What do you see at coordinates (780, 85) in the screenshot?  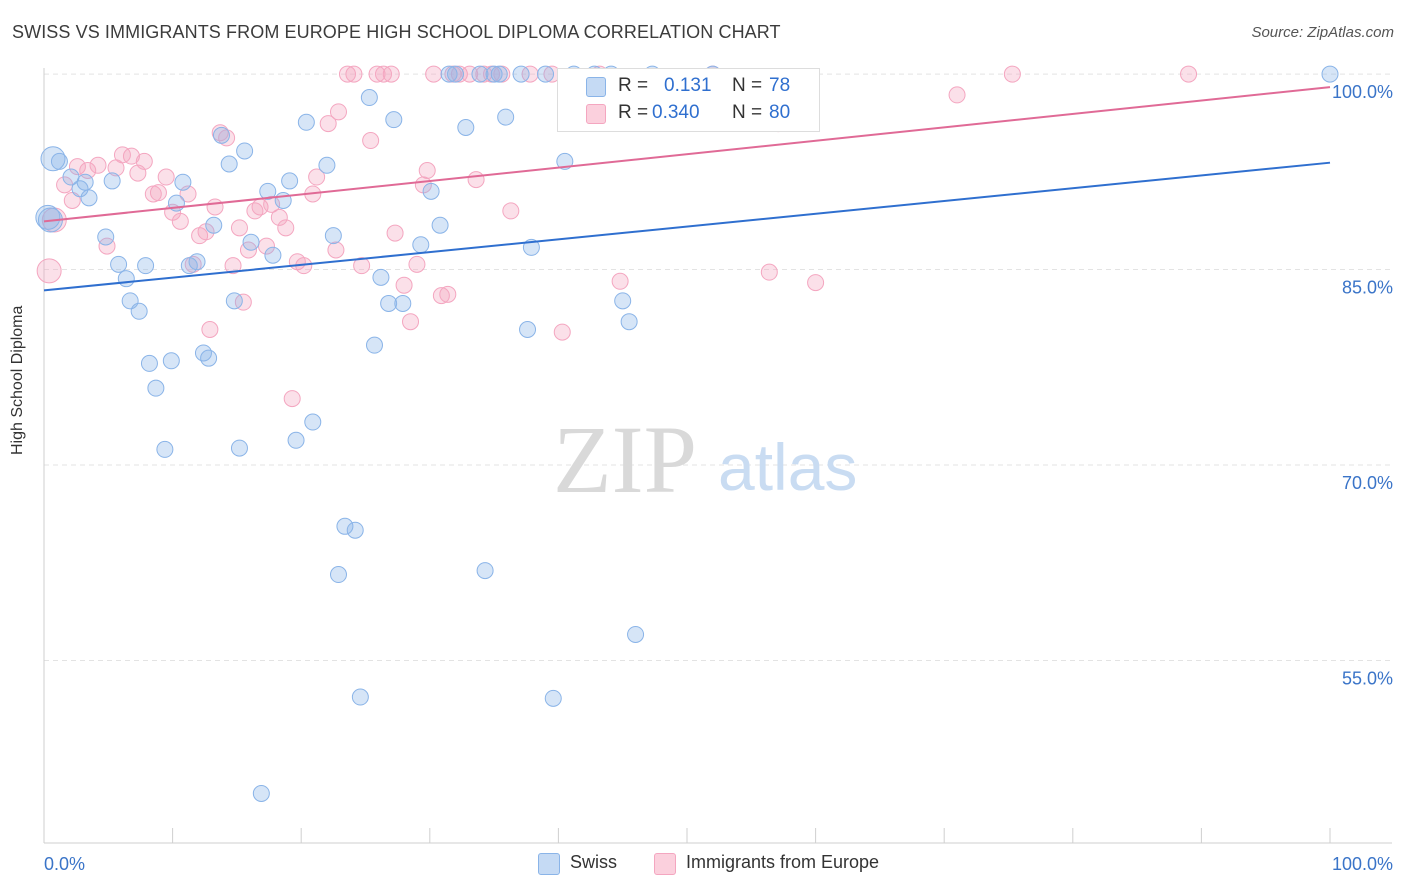 I see `legend-n-value-swiss: 78` at bounding box center [780, 85].